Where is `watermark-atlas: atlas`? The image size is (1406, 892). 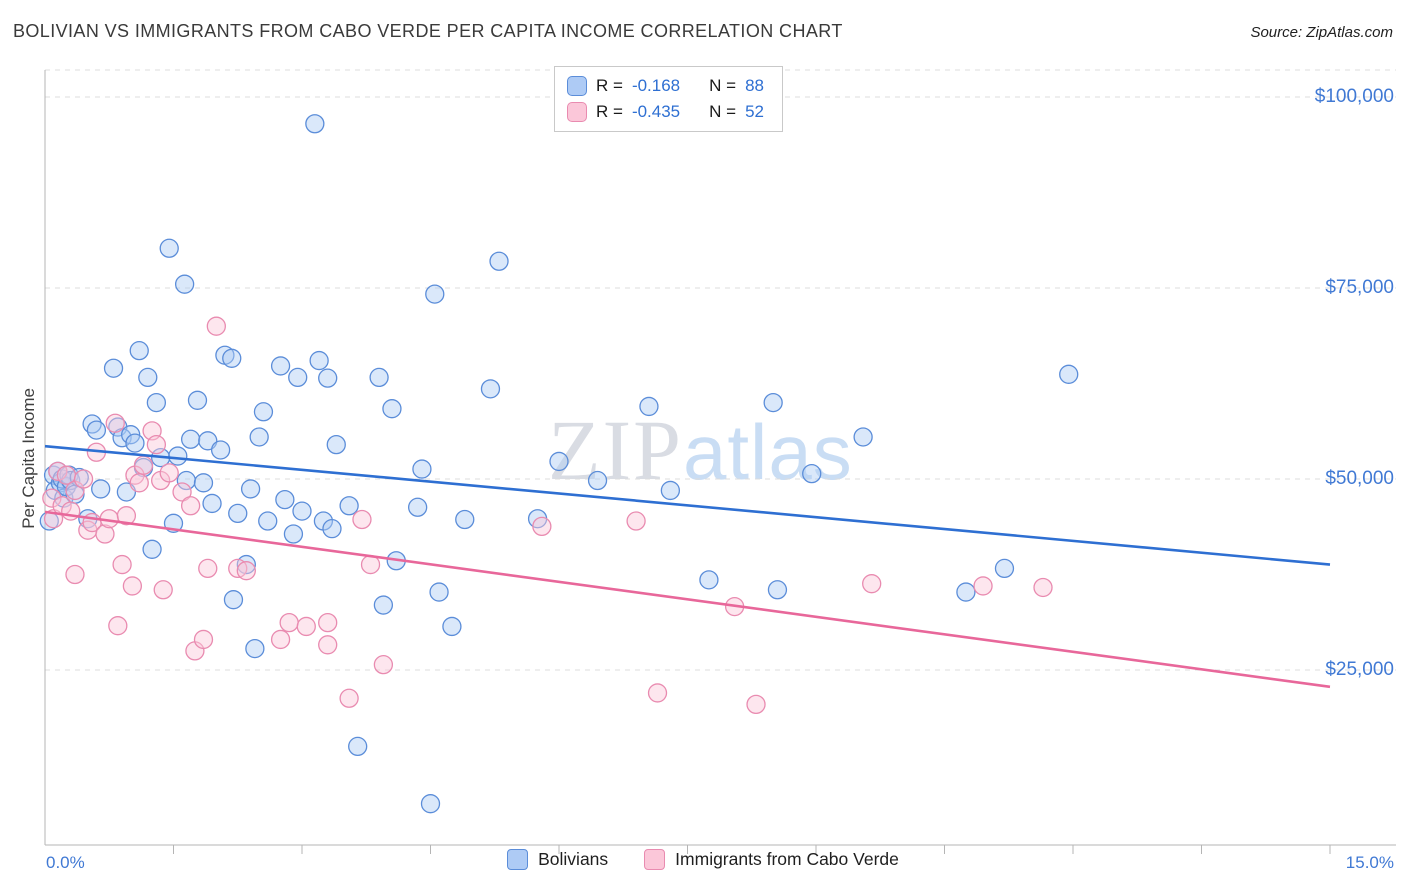 watermark-atlas: atlas is located at coordinates (768, 452).